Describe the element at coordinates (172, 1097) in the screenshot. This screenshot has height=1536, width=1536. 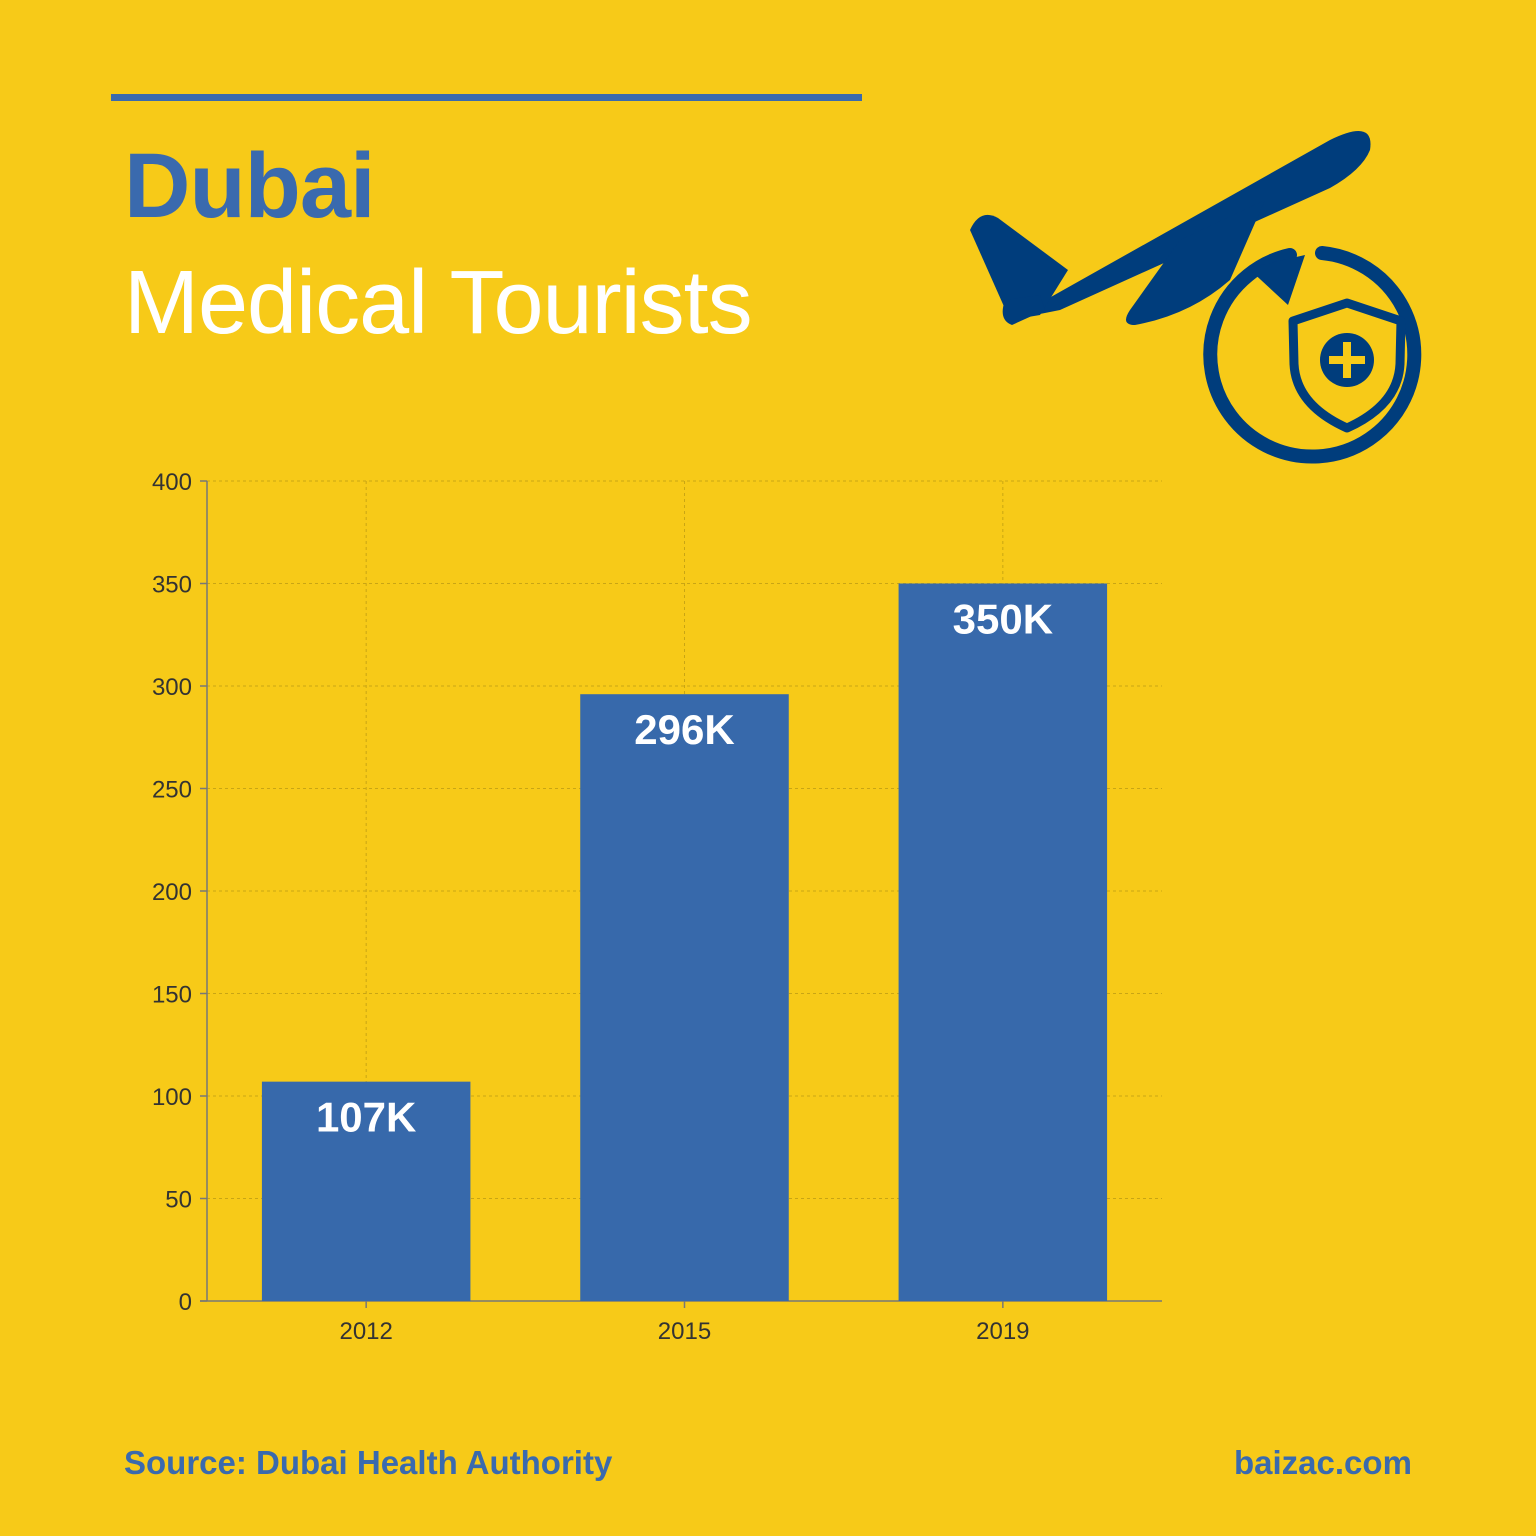
I see `y-tick-label: 100` at that location.